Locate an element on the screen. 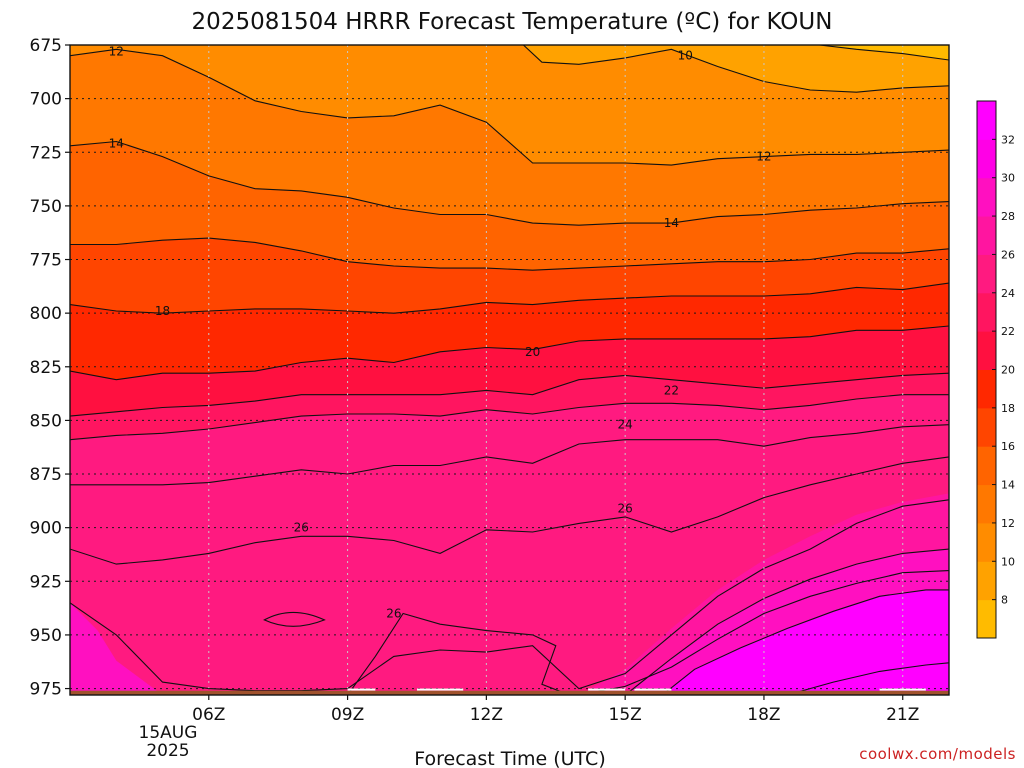 This screenshot has height=768, width=1024. x-axis-label: Forecast Time (UTC) is located at coordinates (509, 758).